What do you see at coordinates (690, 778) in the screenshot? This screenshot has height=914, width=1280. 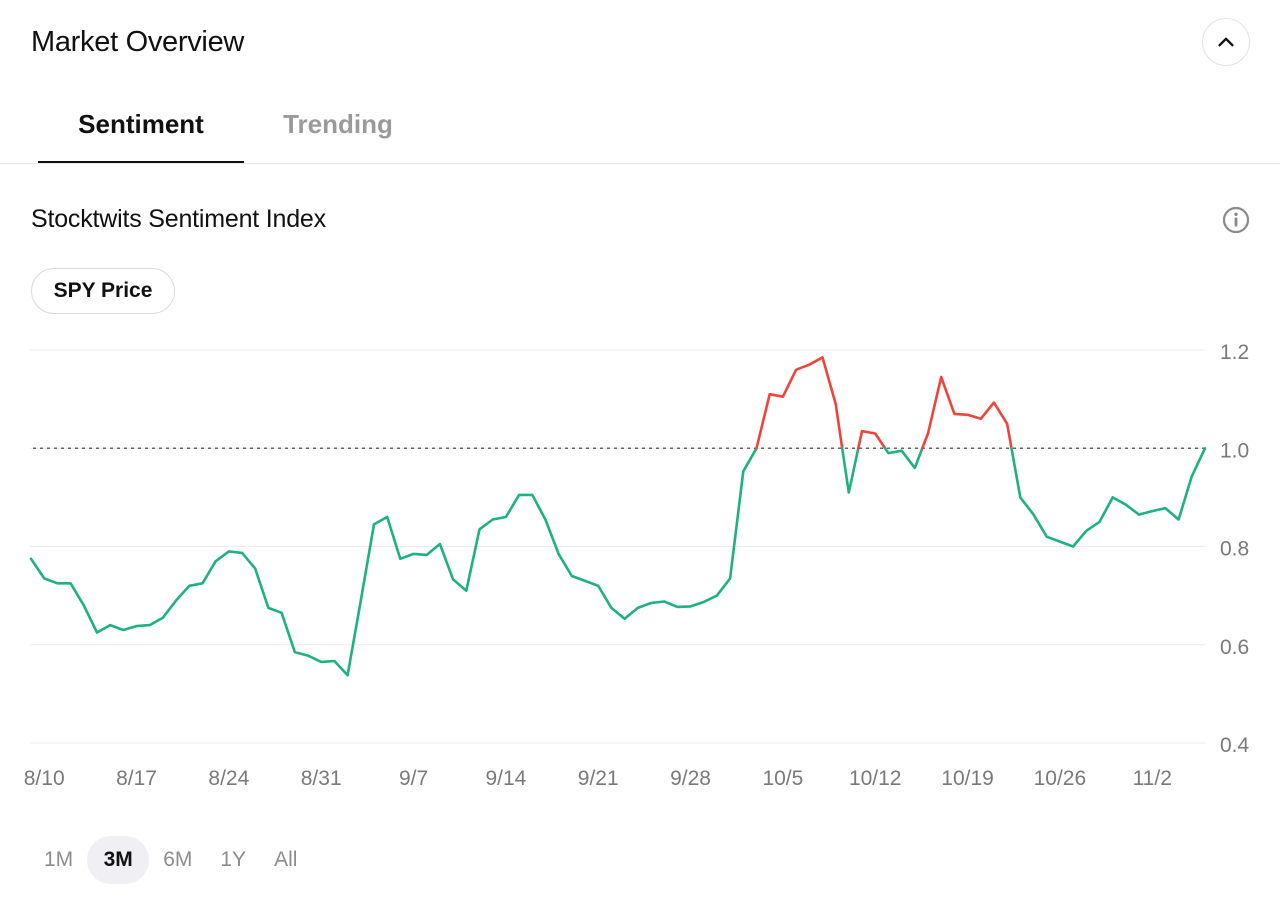 I see `x-tick-label: 9/28` at bounding box center [690, 778].